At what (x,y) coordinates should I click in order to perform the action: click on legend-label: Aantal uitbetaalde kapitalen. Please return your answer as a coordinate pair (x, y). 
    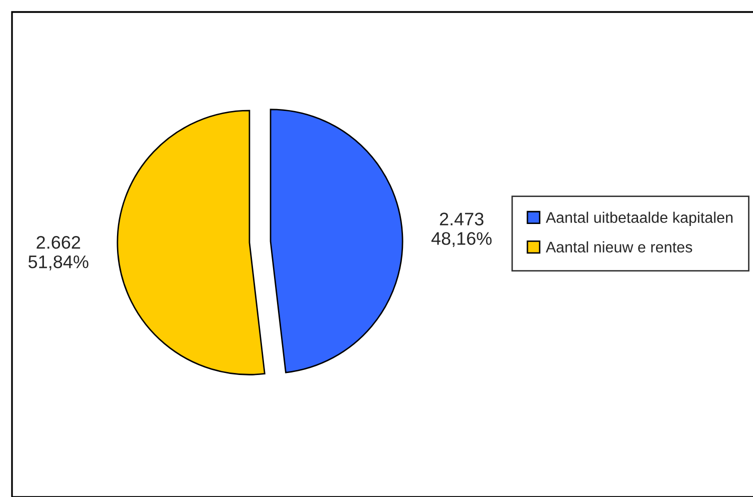
    Looking at the image, I should click on (639, 219).